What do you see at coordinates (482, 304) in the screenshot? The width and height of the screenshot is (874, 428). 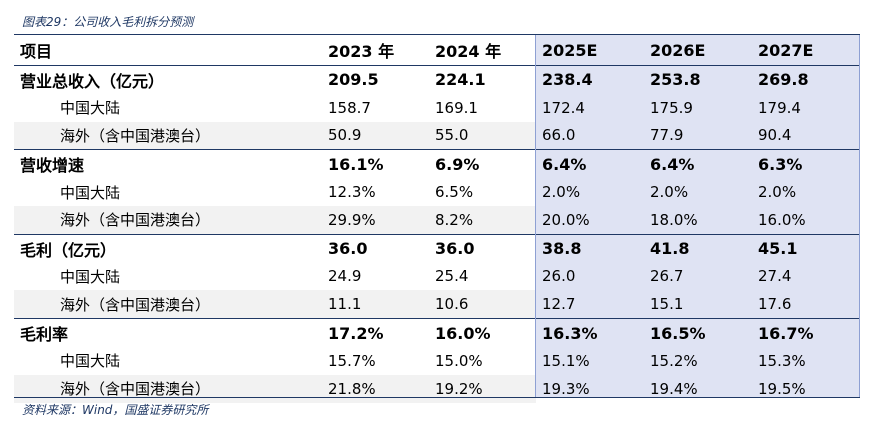 I see `cell-value: 10.6` at bounding box center [482, 304].